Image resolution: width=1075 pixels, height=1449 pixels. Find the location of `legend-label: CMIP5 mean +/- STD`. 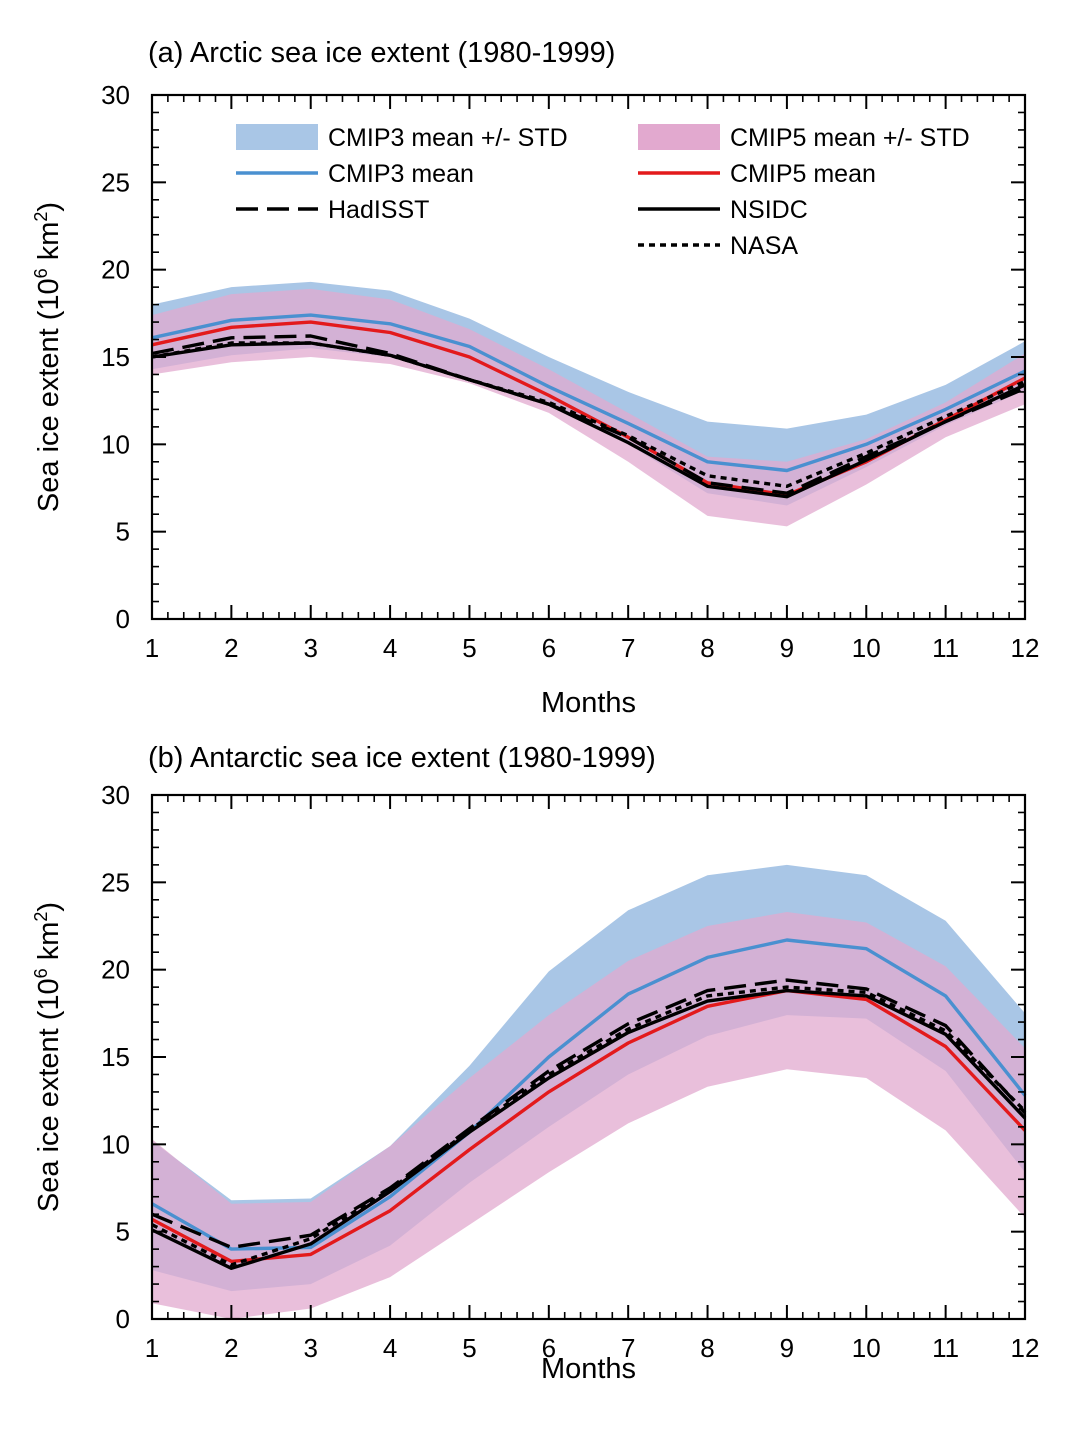

legend-label: CMIP5 mean +/- STD is located at coordinates (850, 138).